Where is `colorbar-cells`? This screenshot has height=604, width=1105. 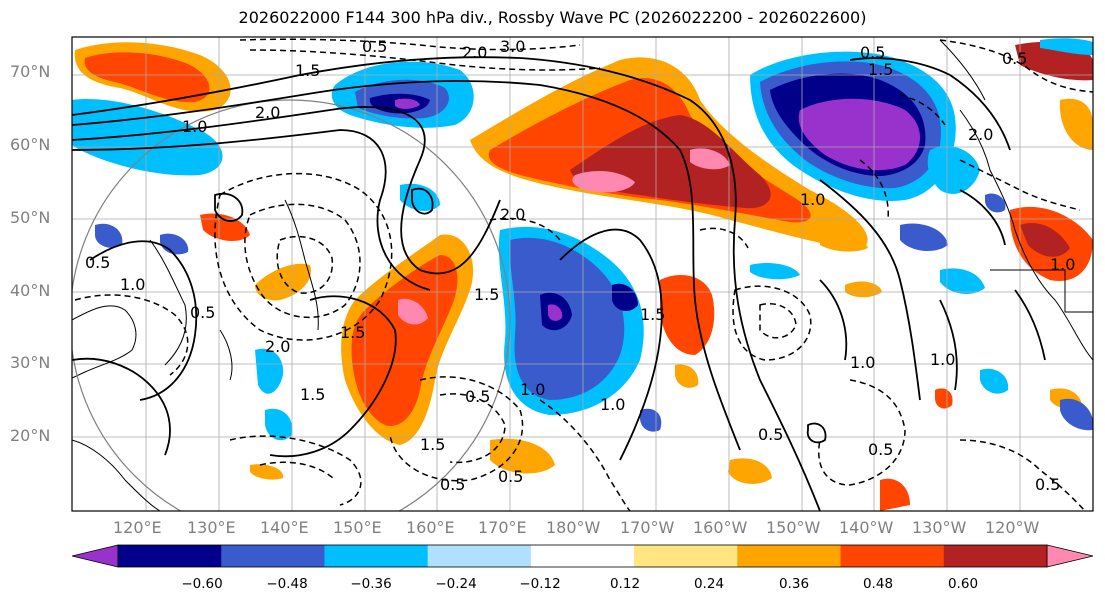 colorbar-cells is located at coordinates (583, 556).